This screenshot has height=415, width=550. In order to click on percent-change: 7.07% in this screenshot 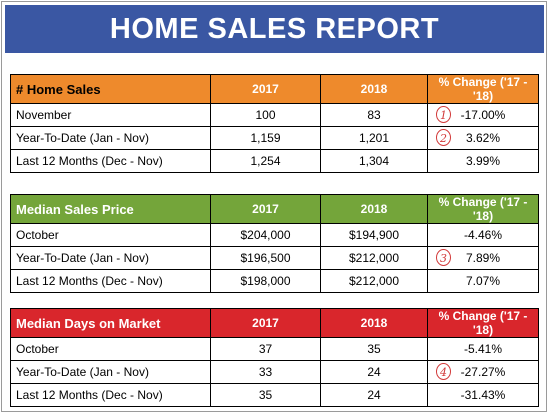, I will do `click(483, 281)`.